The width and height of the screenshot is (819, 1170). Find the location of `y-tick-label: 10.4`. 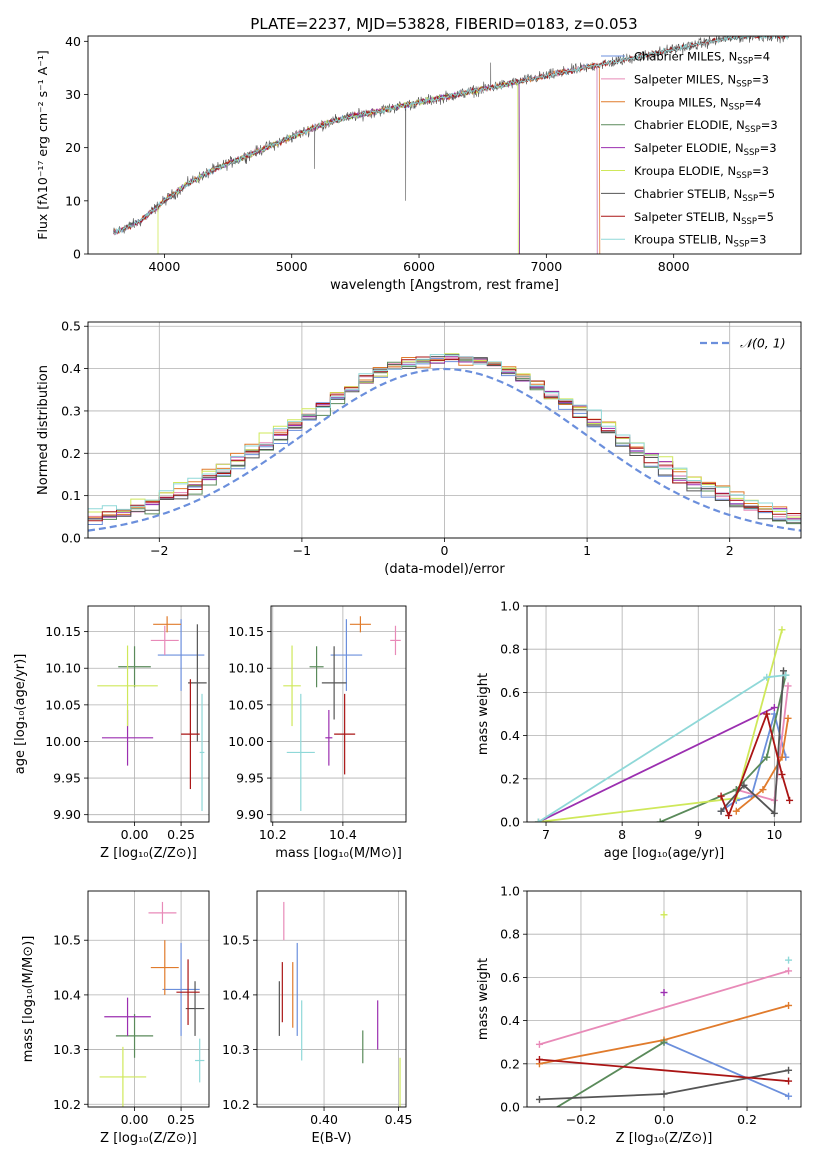

y-tick-label: 10.4 is located at coordinates (236, 994).